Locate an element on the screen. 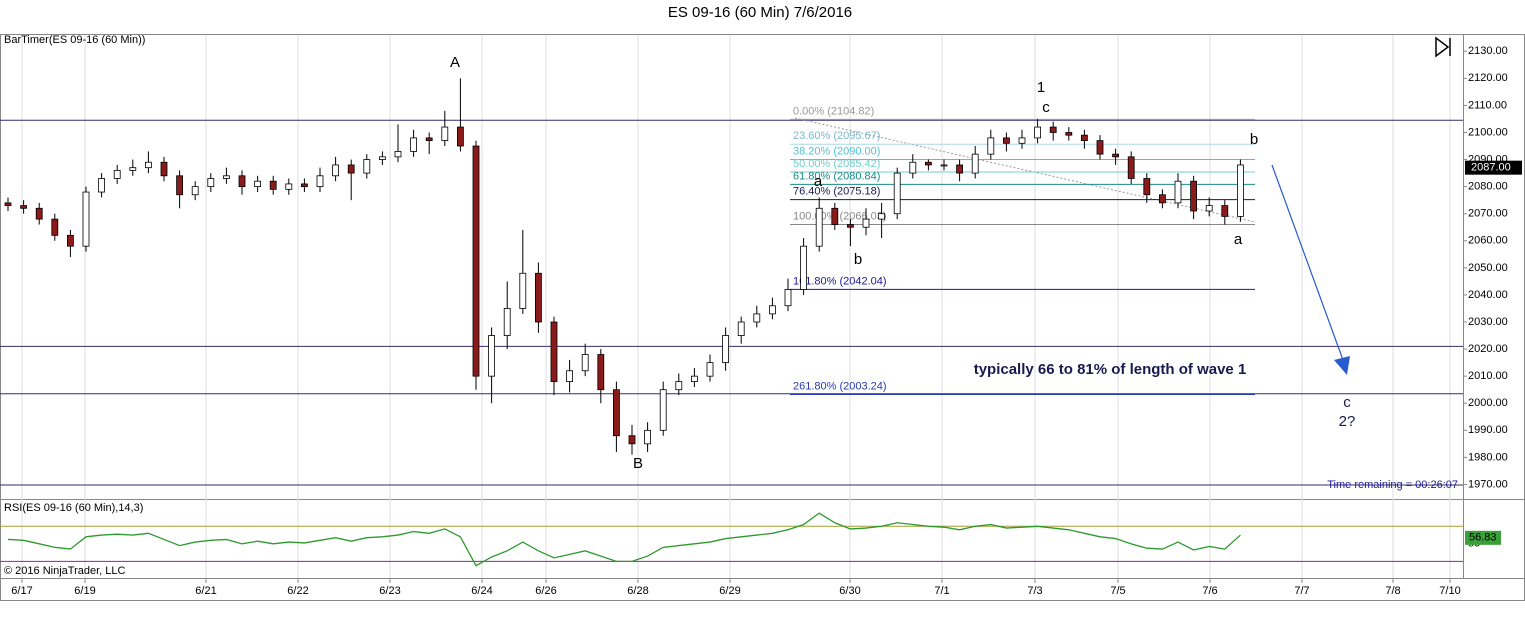 Image resolution: width=1525 pixels, height=623 pixels. x-tick-label: 6/24 is located at coordinates (481, 591).